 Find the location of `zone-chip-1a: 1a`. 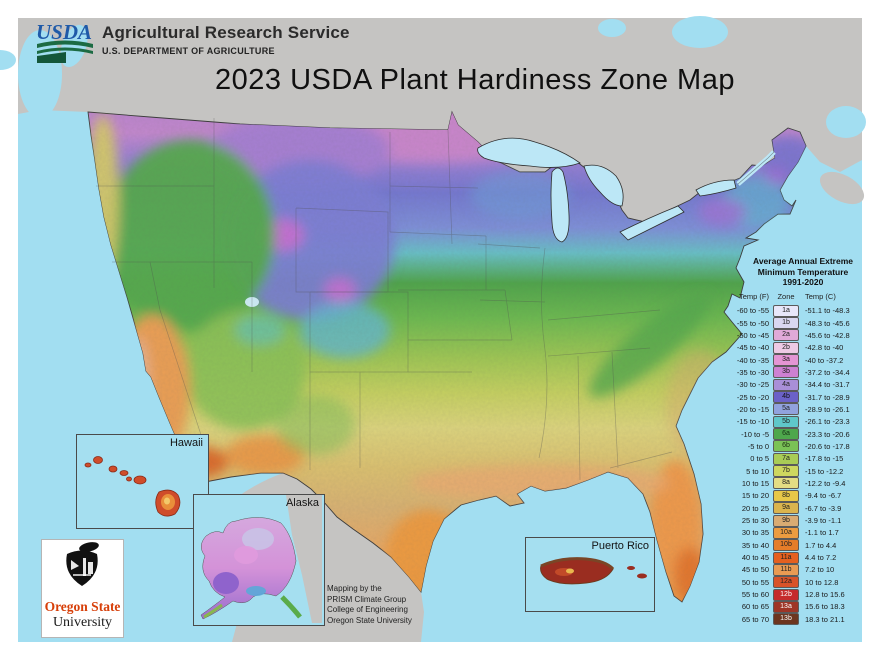

zone-chip-1a: 1a is located at coordinates (786, 310).